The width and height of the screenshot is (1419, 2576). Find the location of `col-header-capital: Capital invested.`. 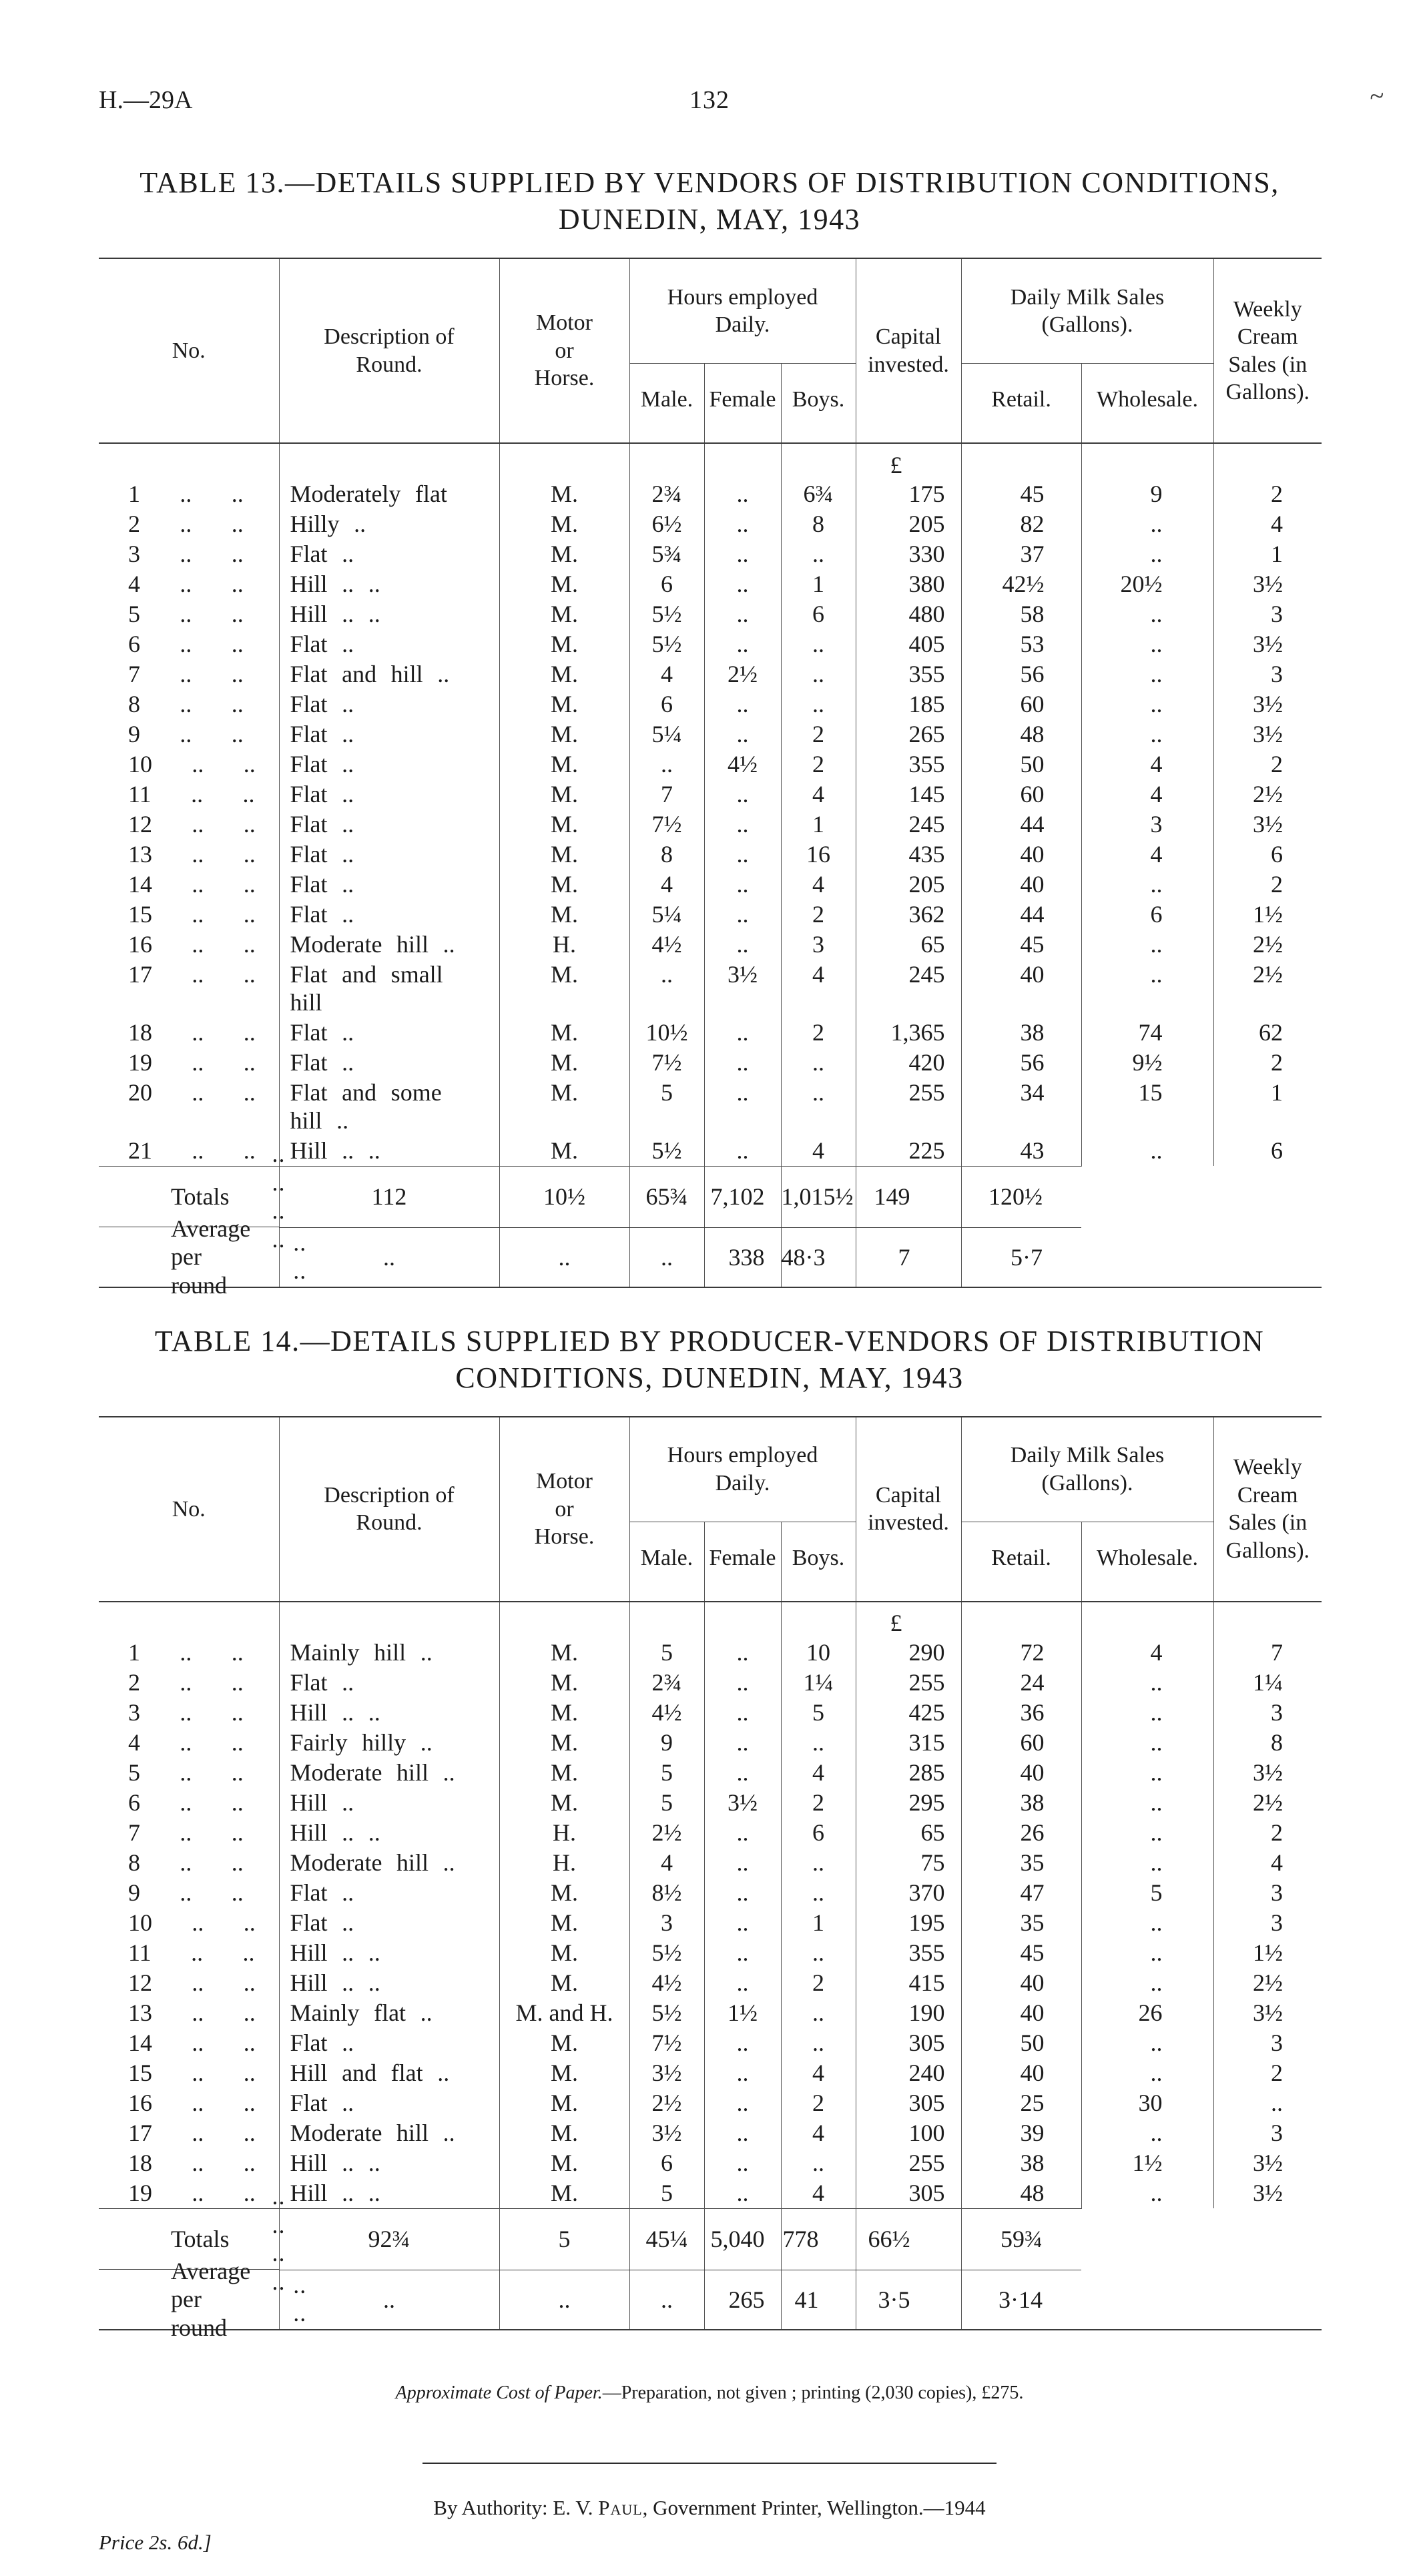

col-header-capital: Capital invested. is located at coordinates (908, 350).